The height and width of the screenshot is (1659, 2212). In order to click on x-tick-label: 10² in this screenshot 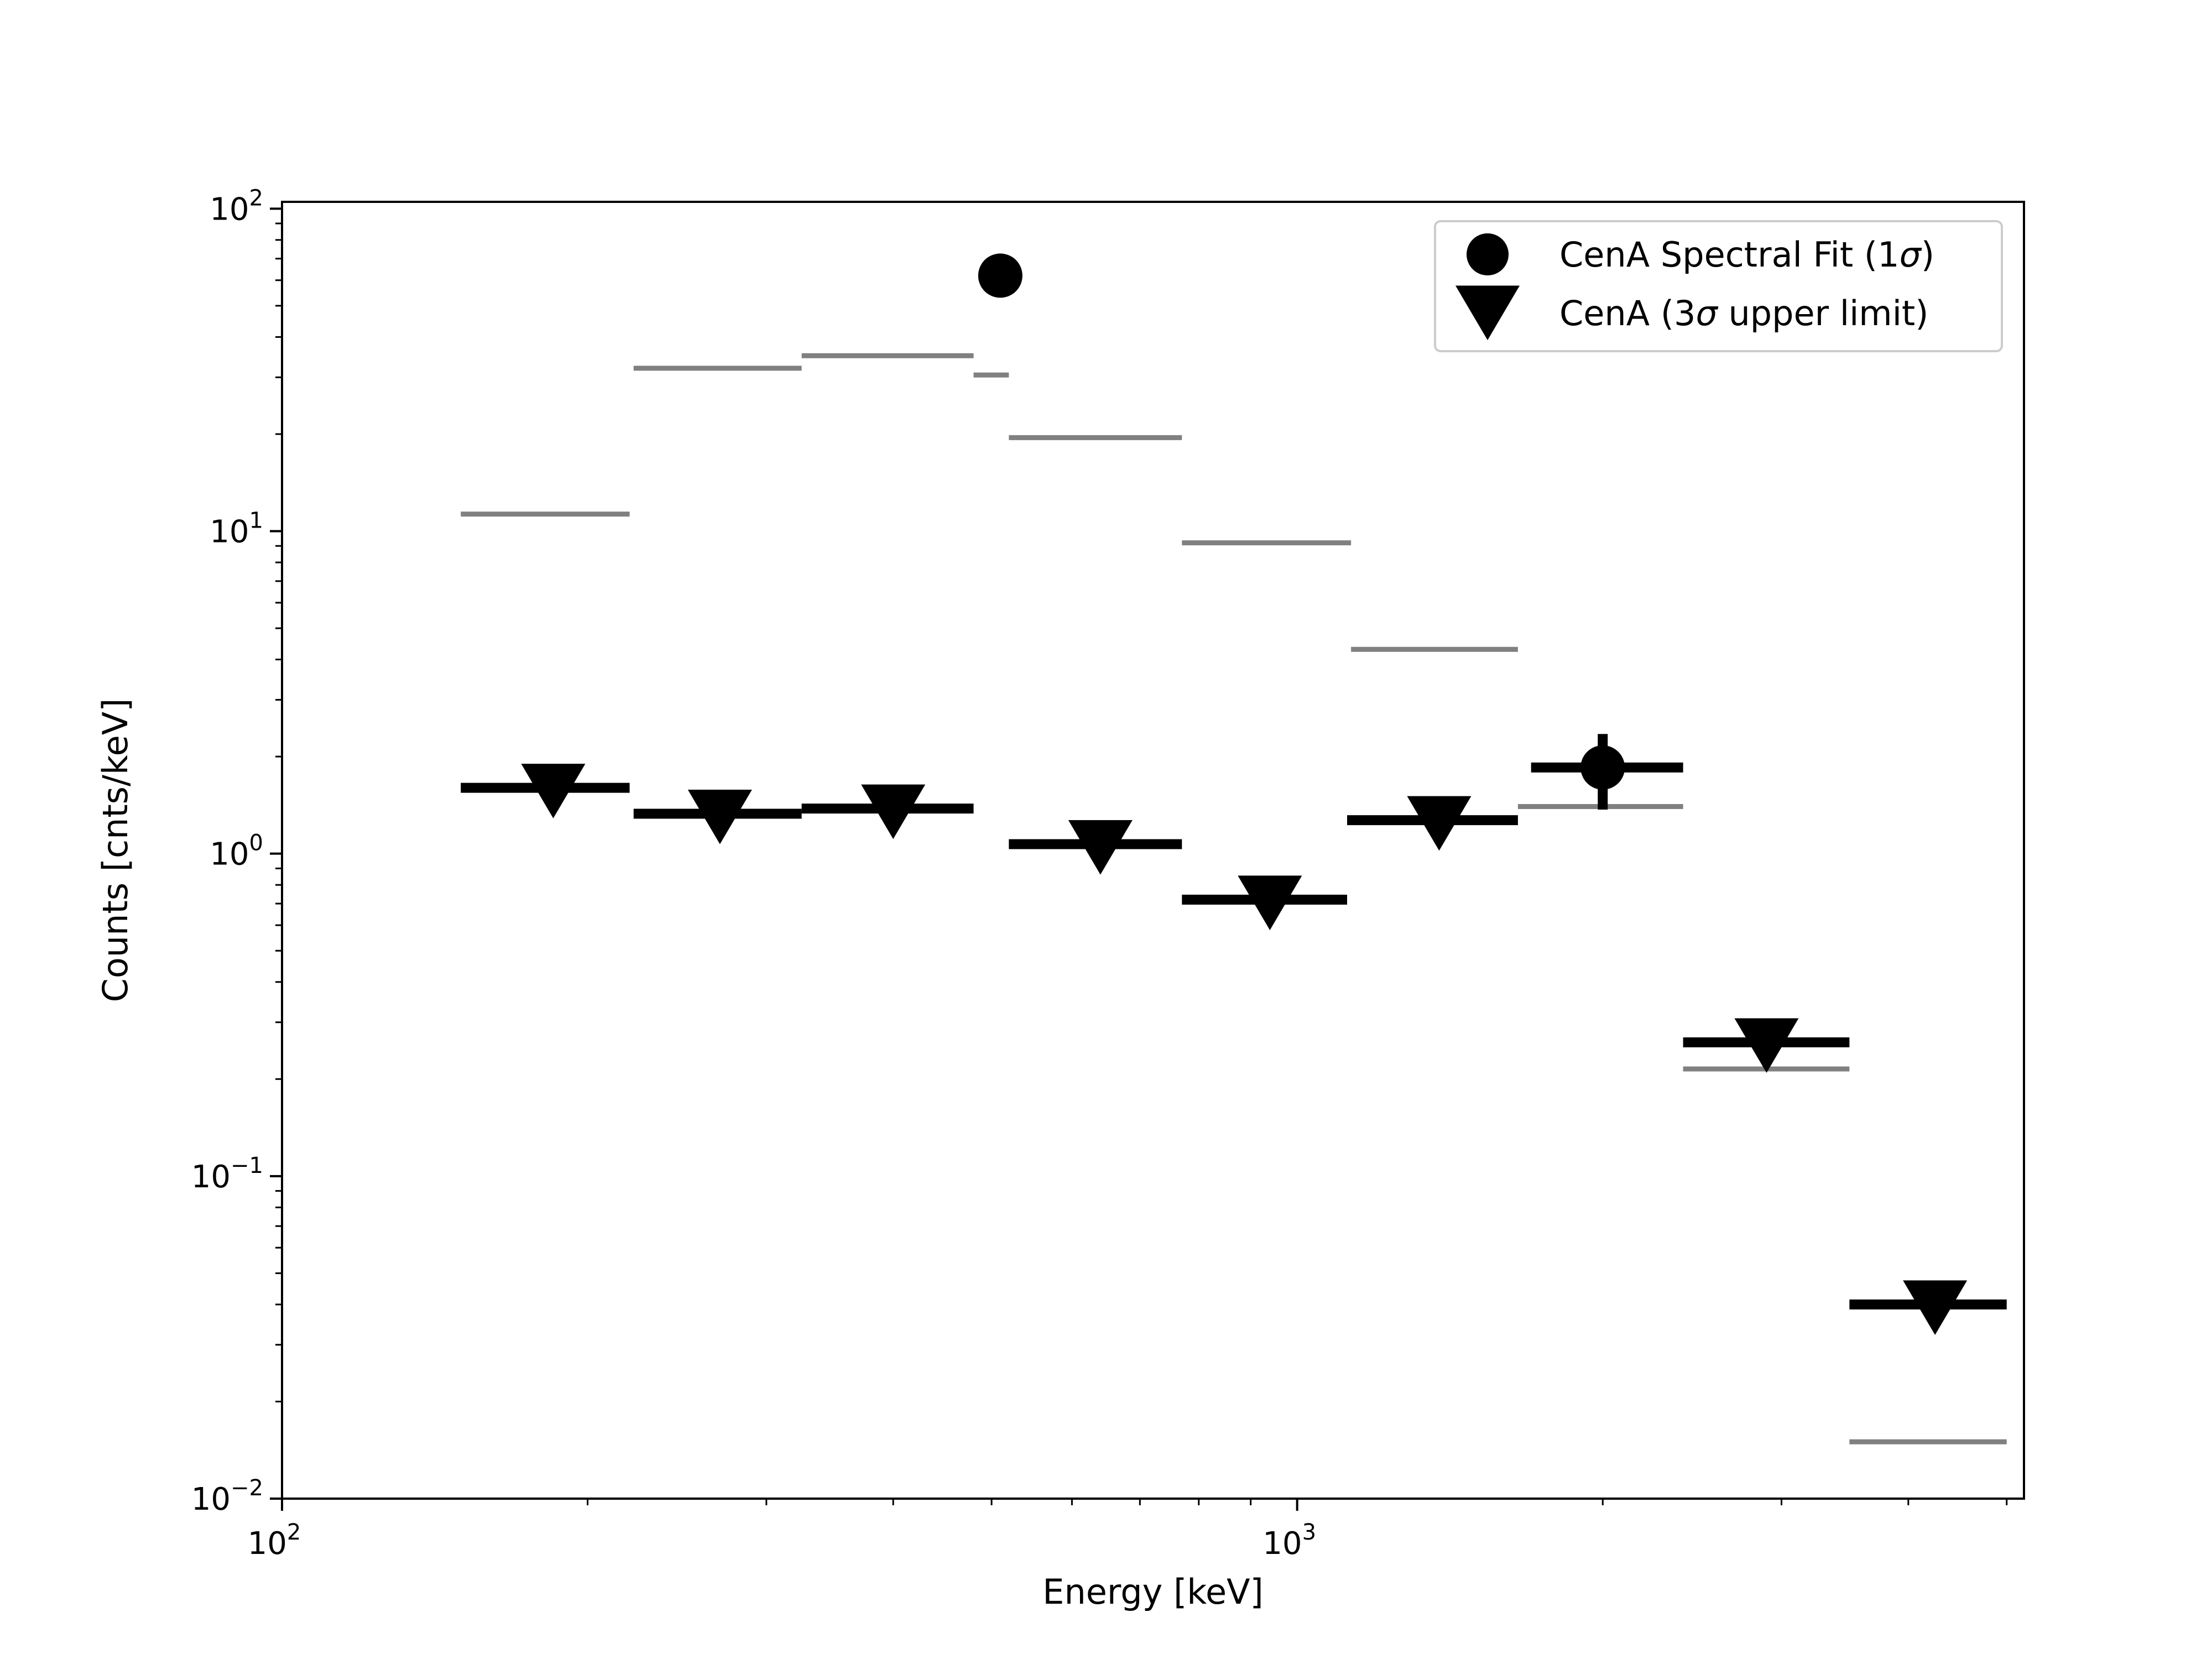, I will do `click(275, 1541)`.